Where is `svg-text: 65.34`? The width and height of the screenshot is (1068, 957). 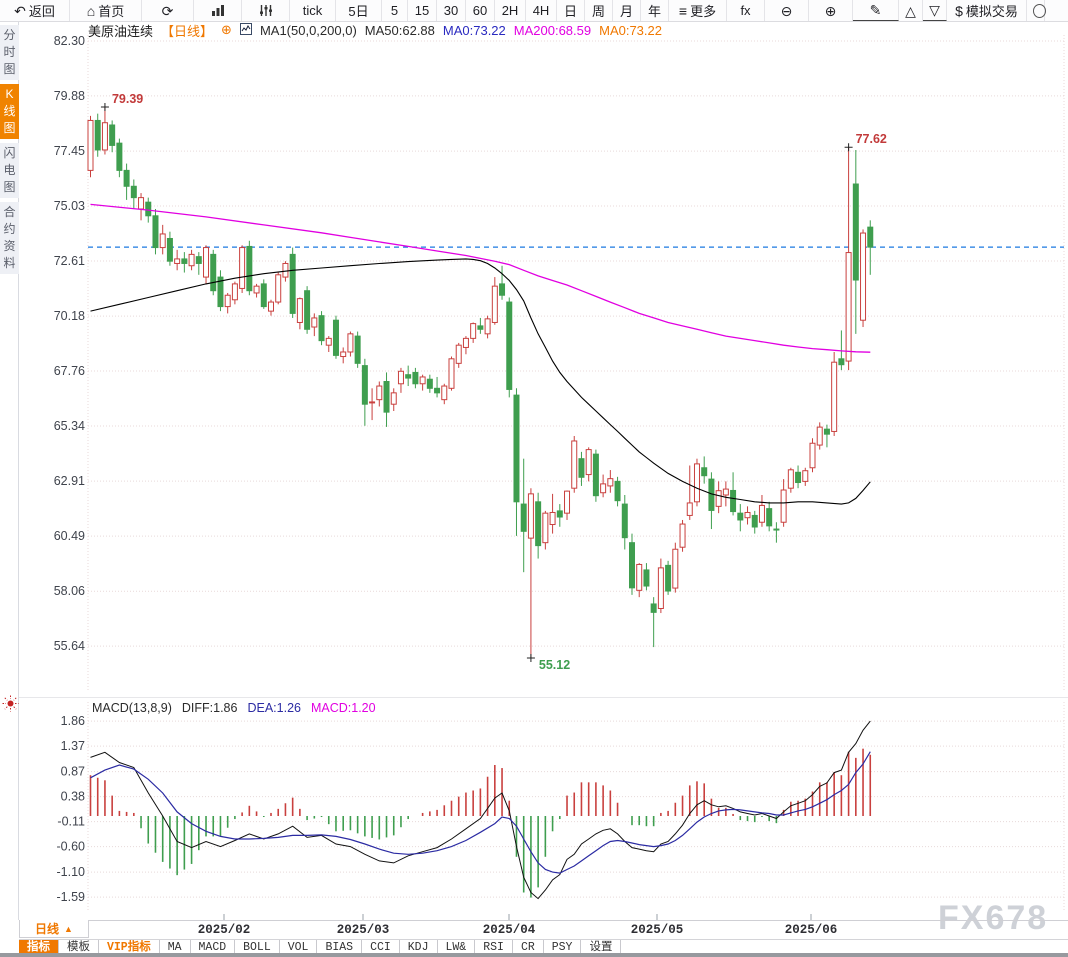
svg-text: 65.34 is located at coordinates (69, 426).